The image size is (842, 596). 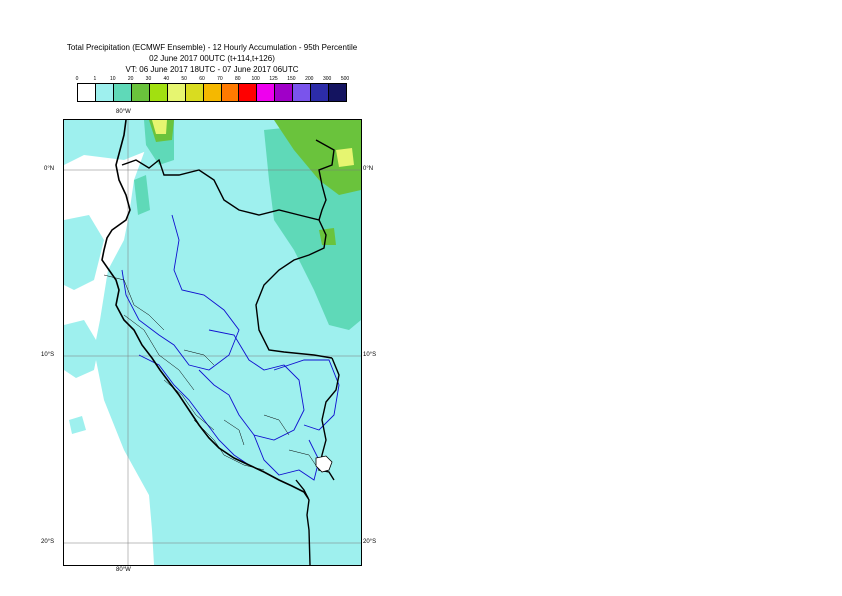 I want to click on border-north-east, so click(x=227, y=258).